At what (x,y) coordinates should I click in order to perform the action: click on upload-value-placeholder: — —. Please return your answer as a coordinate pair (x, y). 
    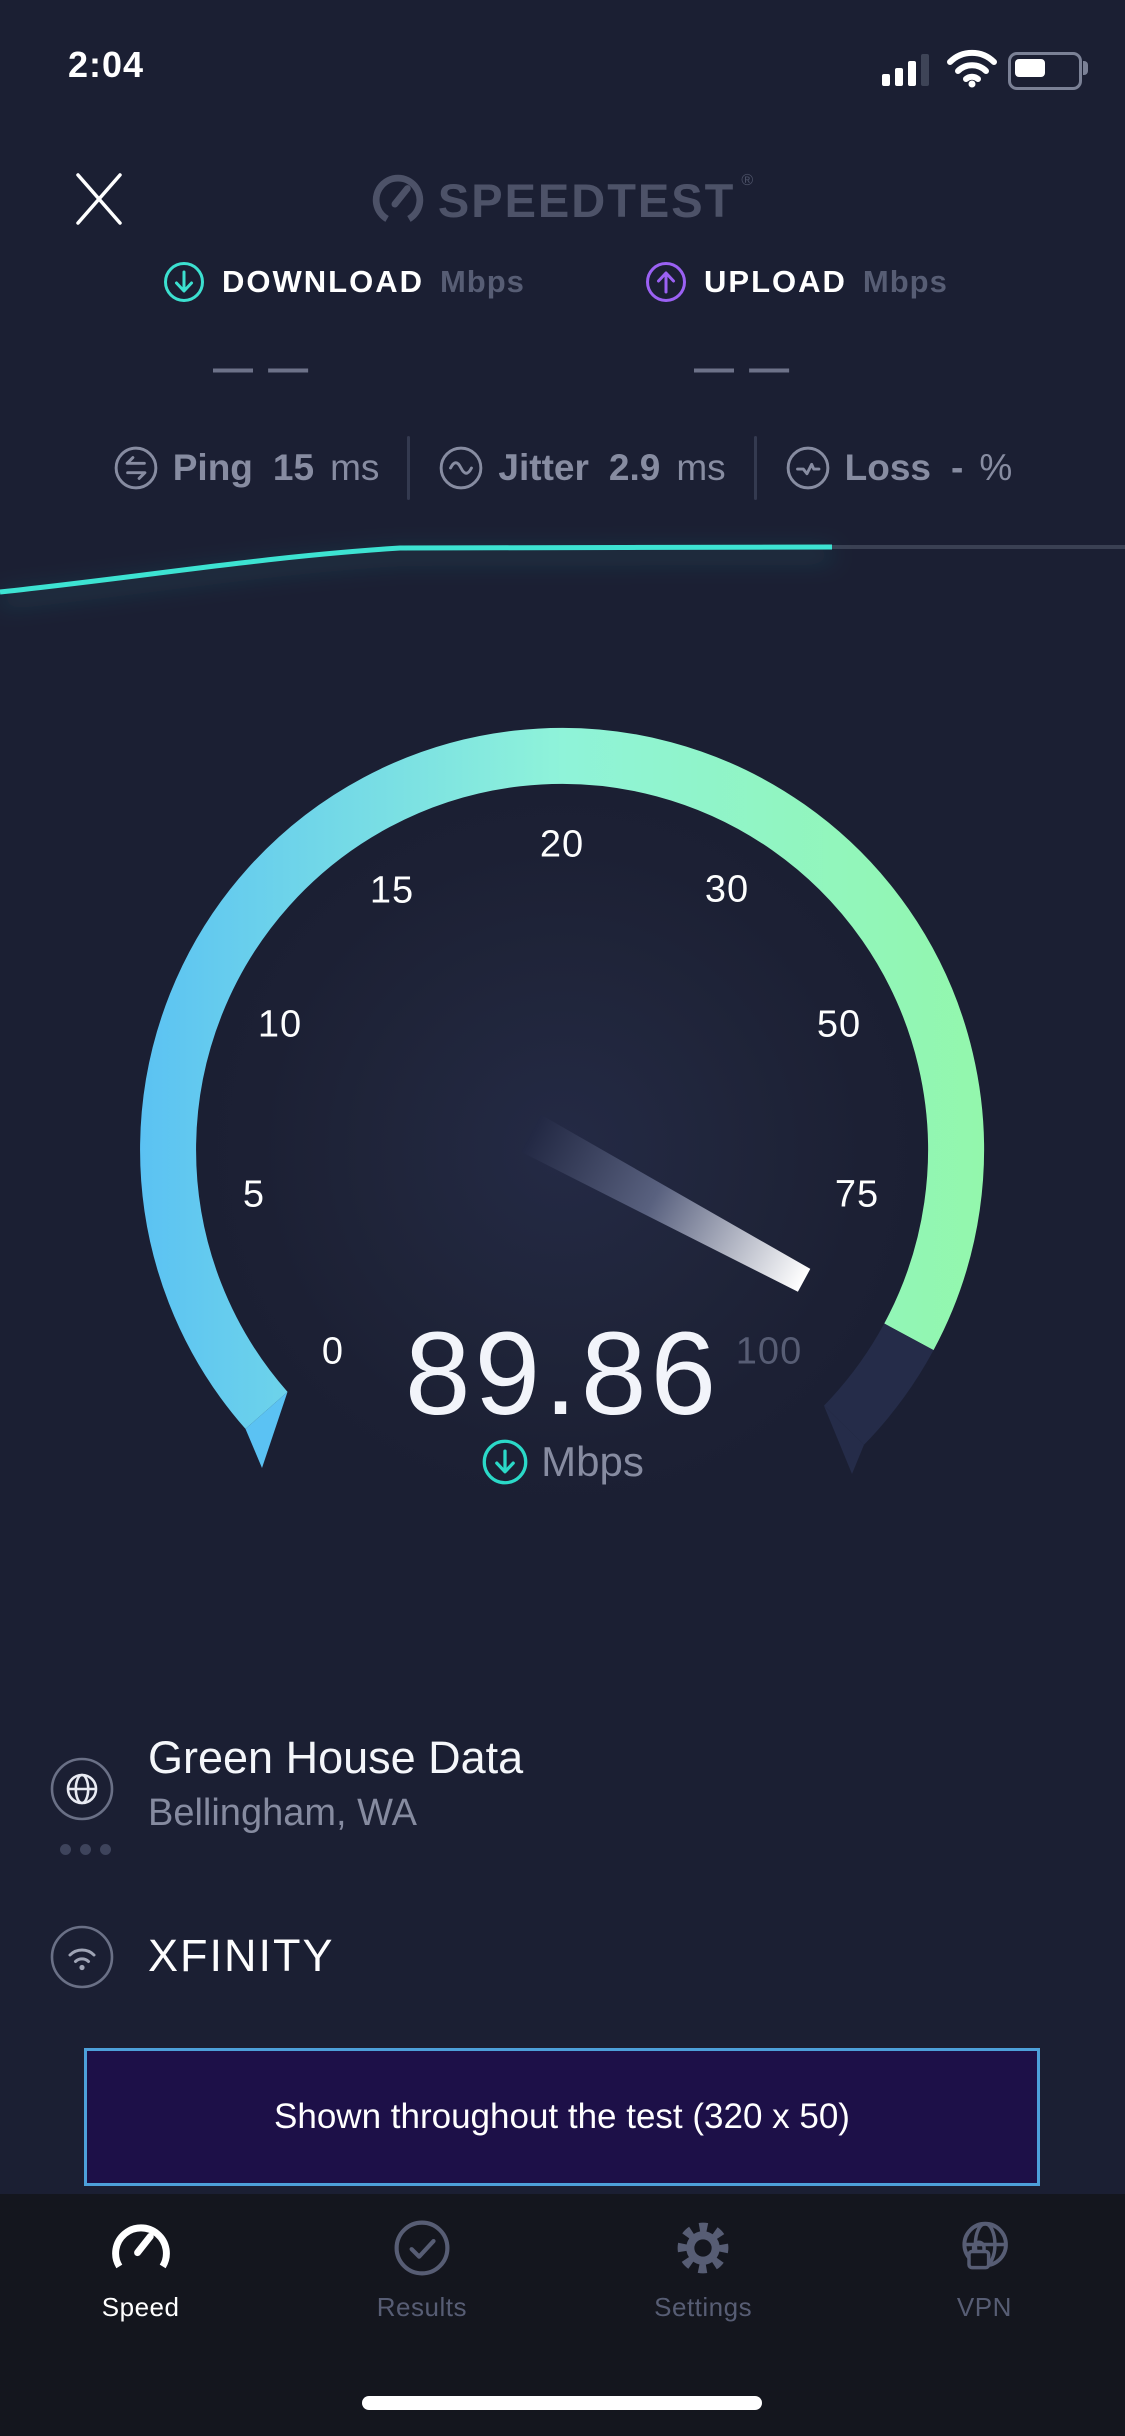
    Looking at the image, I should click on (743, 368).